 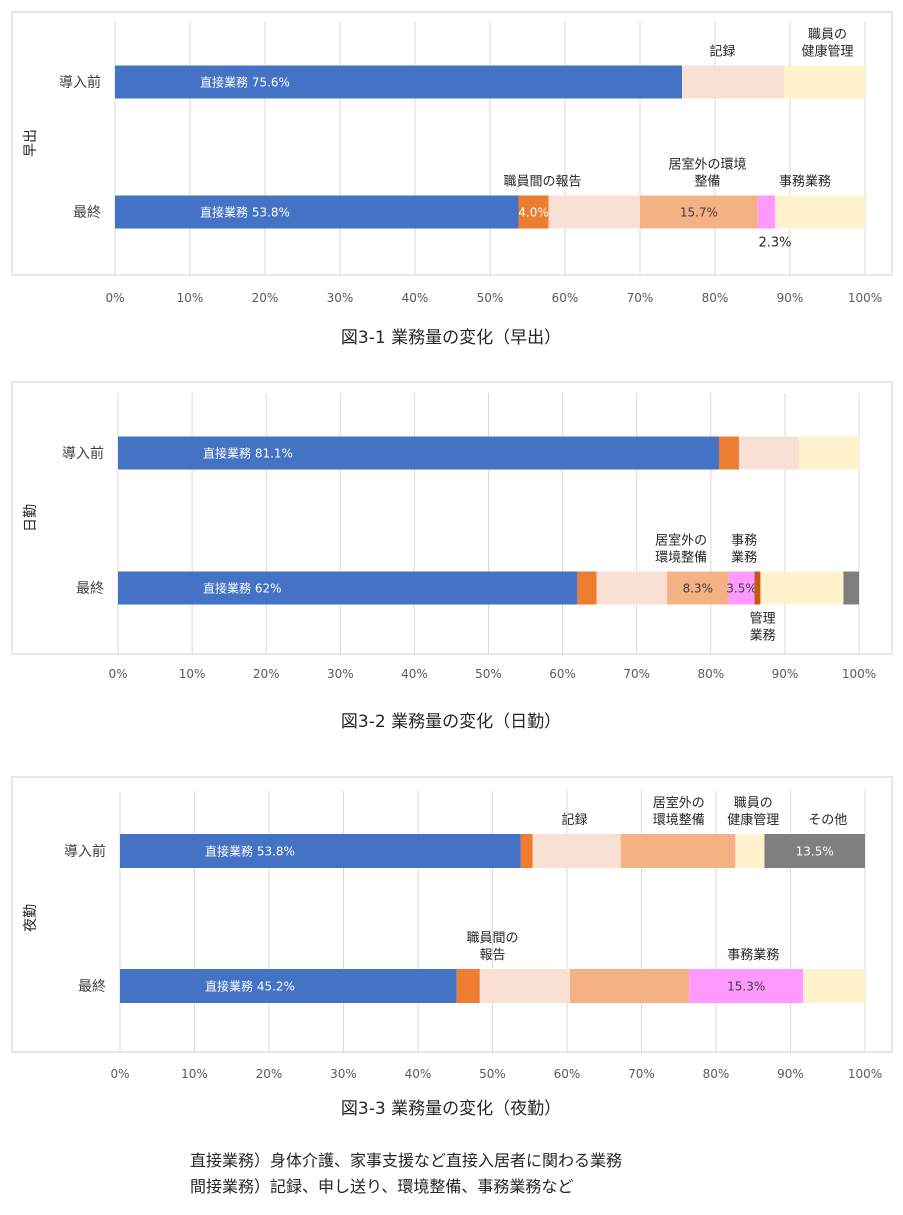 I want to click on data-label: 4.0%, so click(x=533, y=213).